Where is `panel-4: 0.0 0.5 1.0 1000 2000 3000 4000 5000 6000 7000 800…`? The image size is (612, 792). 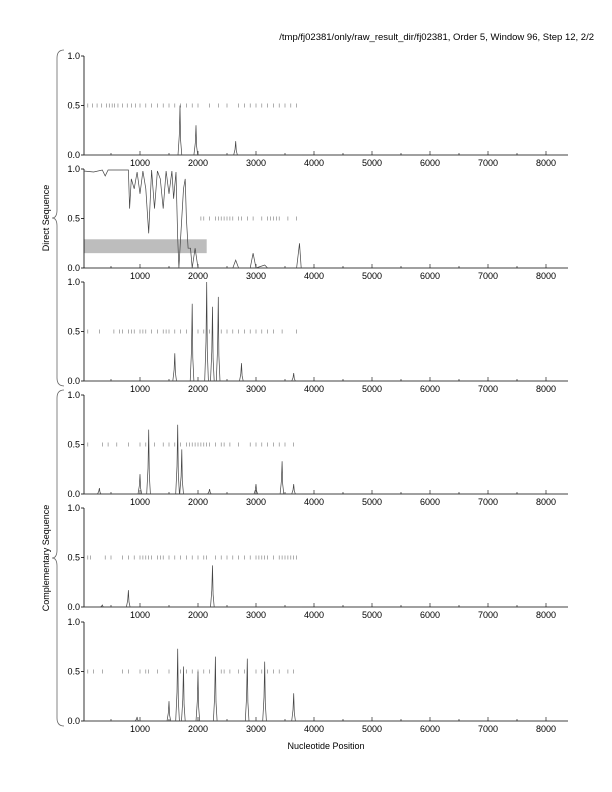 panel-4: 0.0 0.5 1.0 1000 2000 3000 4000 5000 6000 7000 800… is located at coordinates (317, 448).